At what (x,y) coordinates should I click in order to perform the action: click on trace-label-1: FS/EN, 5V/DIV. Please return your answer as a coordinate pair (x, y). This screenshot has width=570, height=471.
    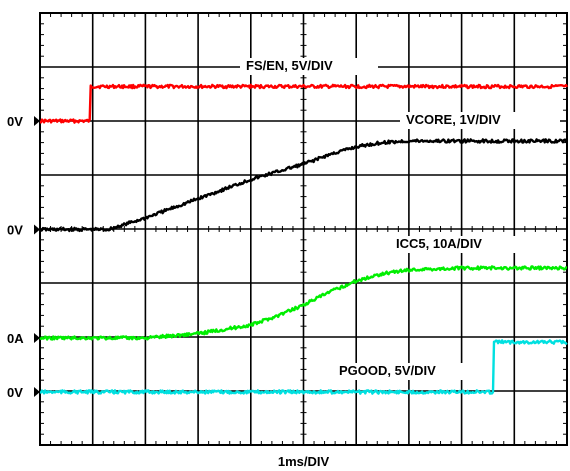
    Looking at the image, I should click on (289, 65).